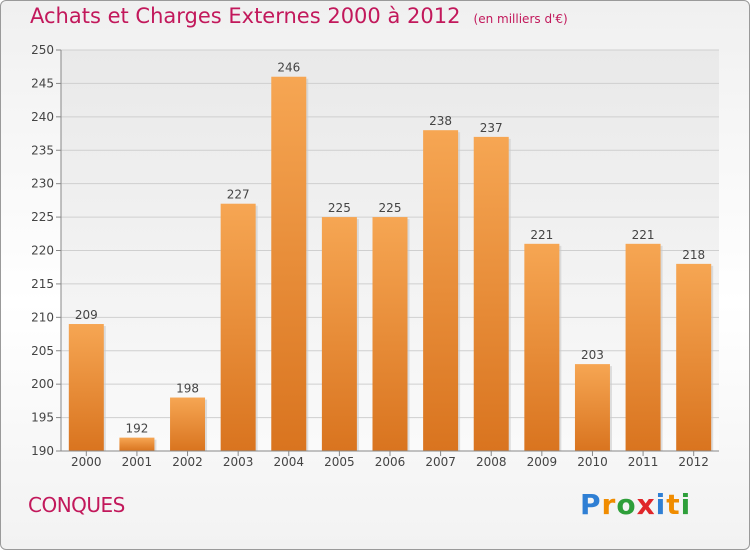 This screenshot has width=750, height=550. I want to click on y-tick-label: 230, so click(42, 184).